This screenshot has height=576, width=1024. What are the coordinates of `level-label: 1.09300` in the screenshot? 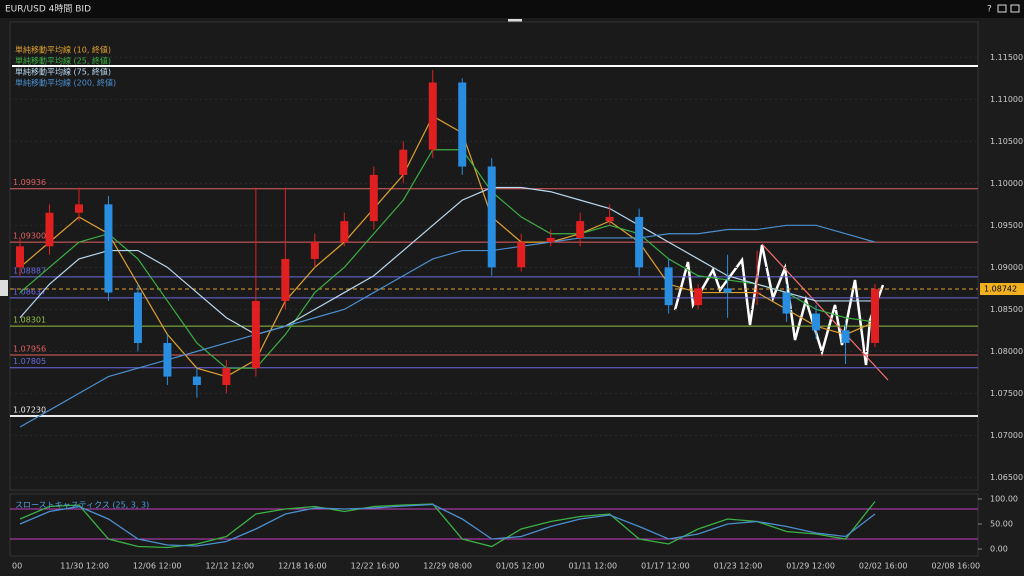 It's located at (29, 236).